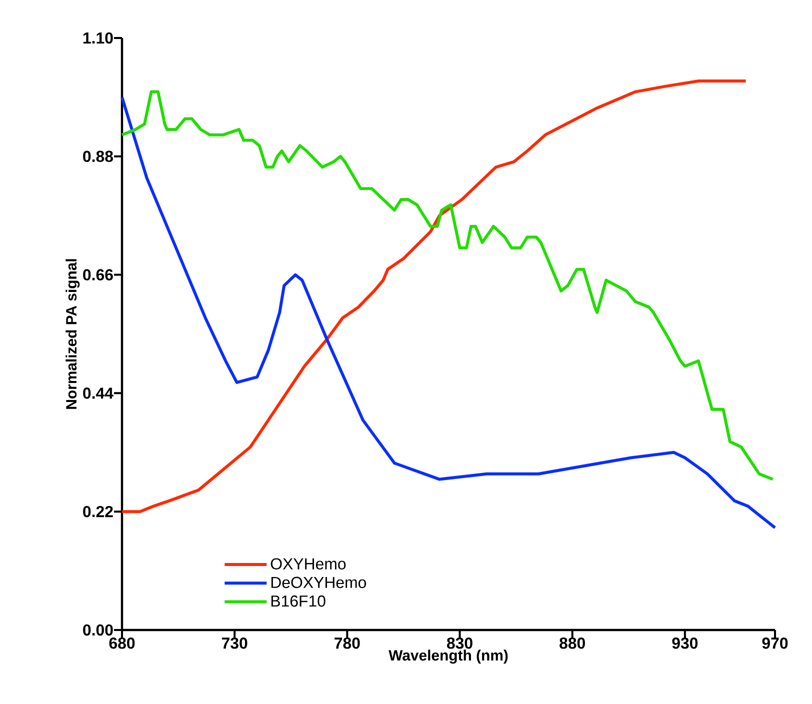 Image resolution: width=812 pixels, height=704 pixels. What do you see at coordinates (775, 643) in the screenshot?
I see `x-tick-label: 970` at bounding box center [775, 643].